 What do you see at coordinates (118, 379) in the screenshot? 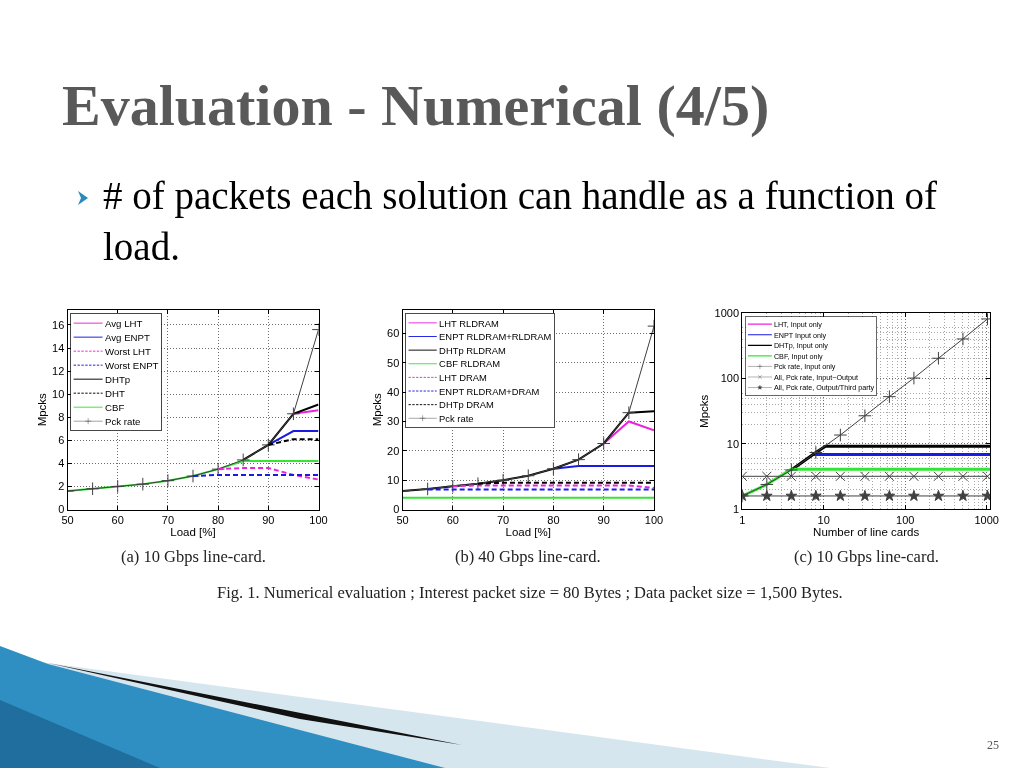
I see `legend-label: DHTp` at bounding box center [118, 379].